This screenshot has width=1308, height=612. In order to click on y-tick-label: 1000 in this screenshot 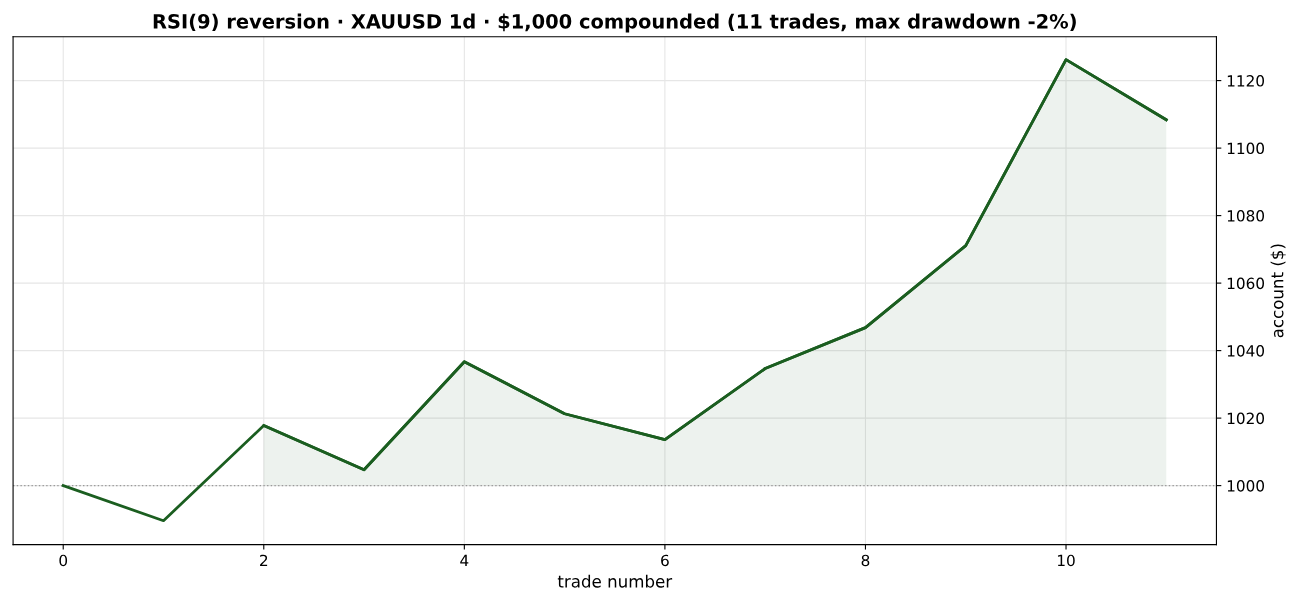, I will do `click(1246, 486)`.